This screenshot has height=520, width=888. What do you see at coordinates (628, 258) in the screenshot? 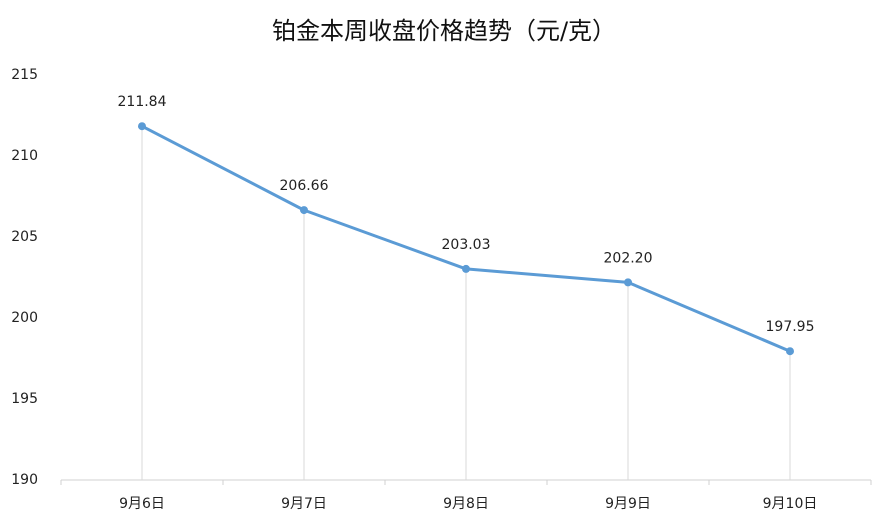
I see `data-label: 202.20` at bounding box center [628, 258].